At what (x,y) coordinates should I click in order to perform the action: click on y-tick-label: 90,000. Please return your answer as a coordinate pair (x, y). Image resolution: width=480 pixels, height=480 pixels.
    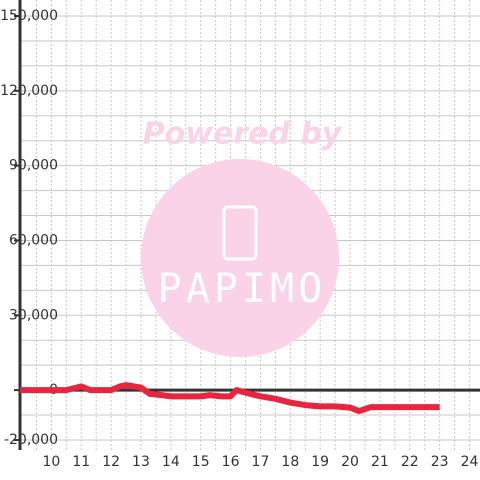
    Looking at the image, I should click on (33, 166).